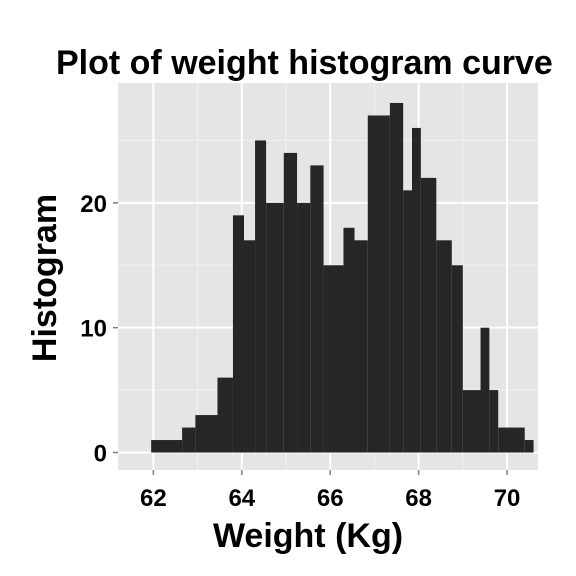 The image size is (576, 576). Describe the element at coordinates (100, 454) in the screenshot. I see `y-tick-label: 0` at that location.